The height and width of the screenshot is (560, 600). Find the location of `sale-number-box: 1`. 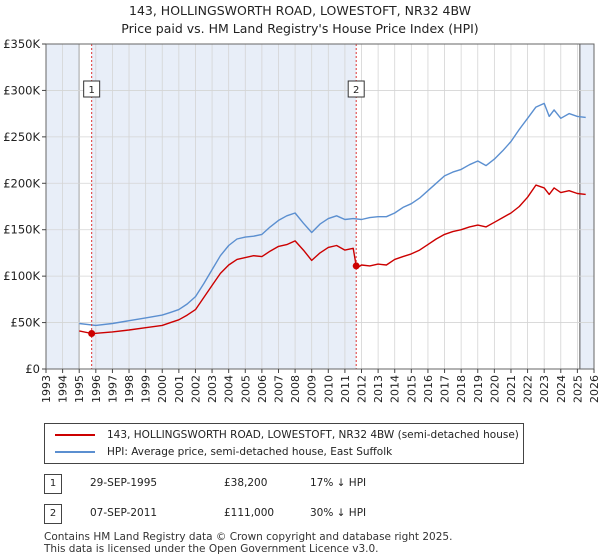

sale-number-box: 1 is located at coordinates (53, 484).